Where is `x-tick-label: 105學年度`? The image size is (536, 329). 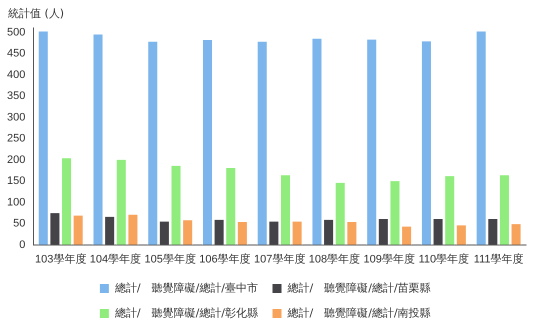
x-tick-label: 105學年度 is located at coordinates (170, 259).